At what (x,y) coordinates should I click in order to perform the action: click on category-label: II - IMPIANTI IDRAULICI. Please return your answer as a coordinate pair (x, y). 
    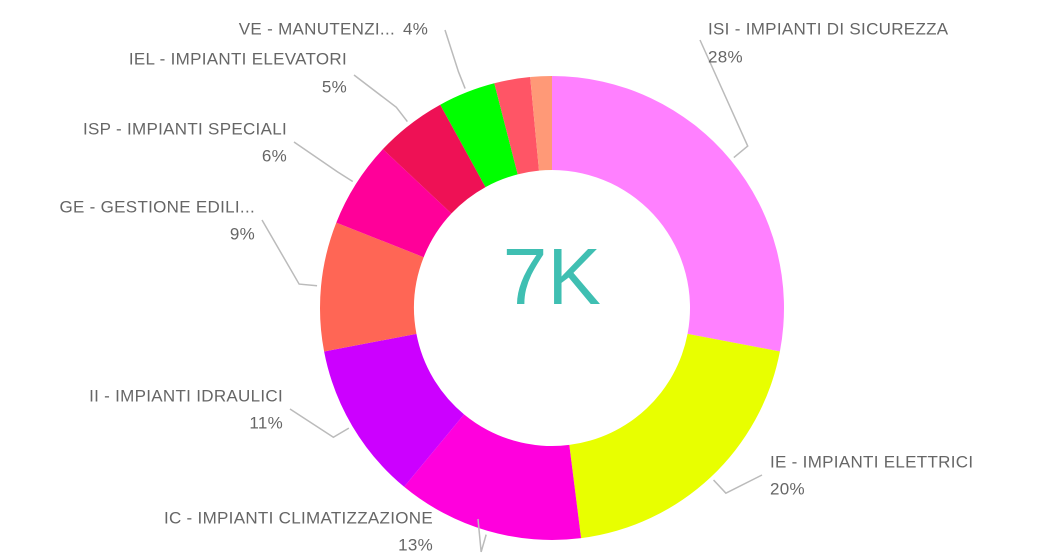
    Looking at the image, I should click on (186, 395).